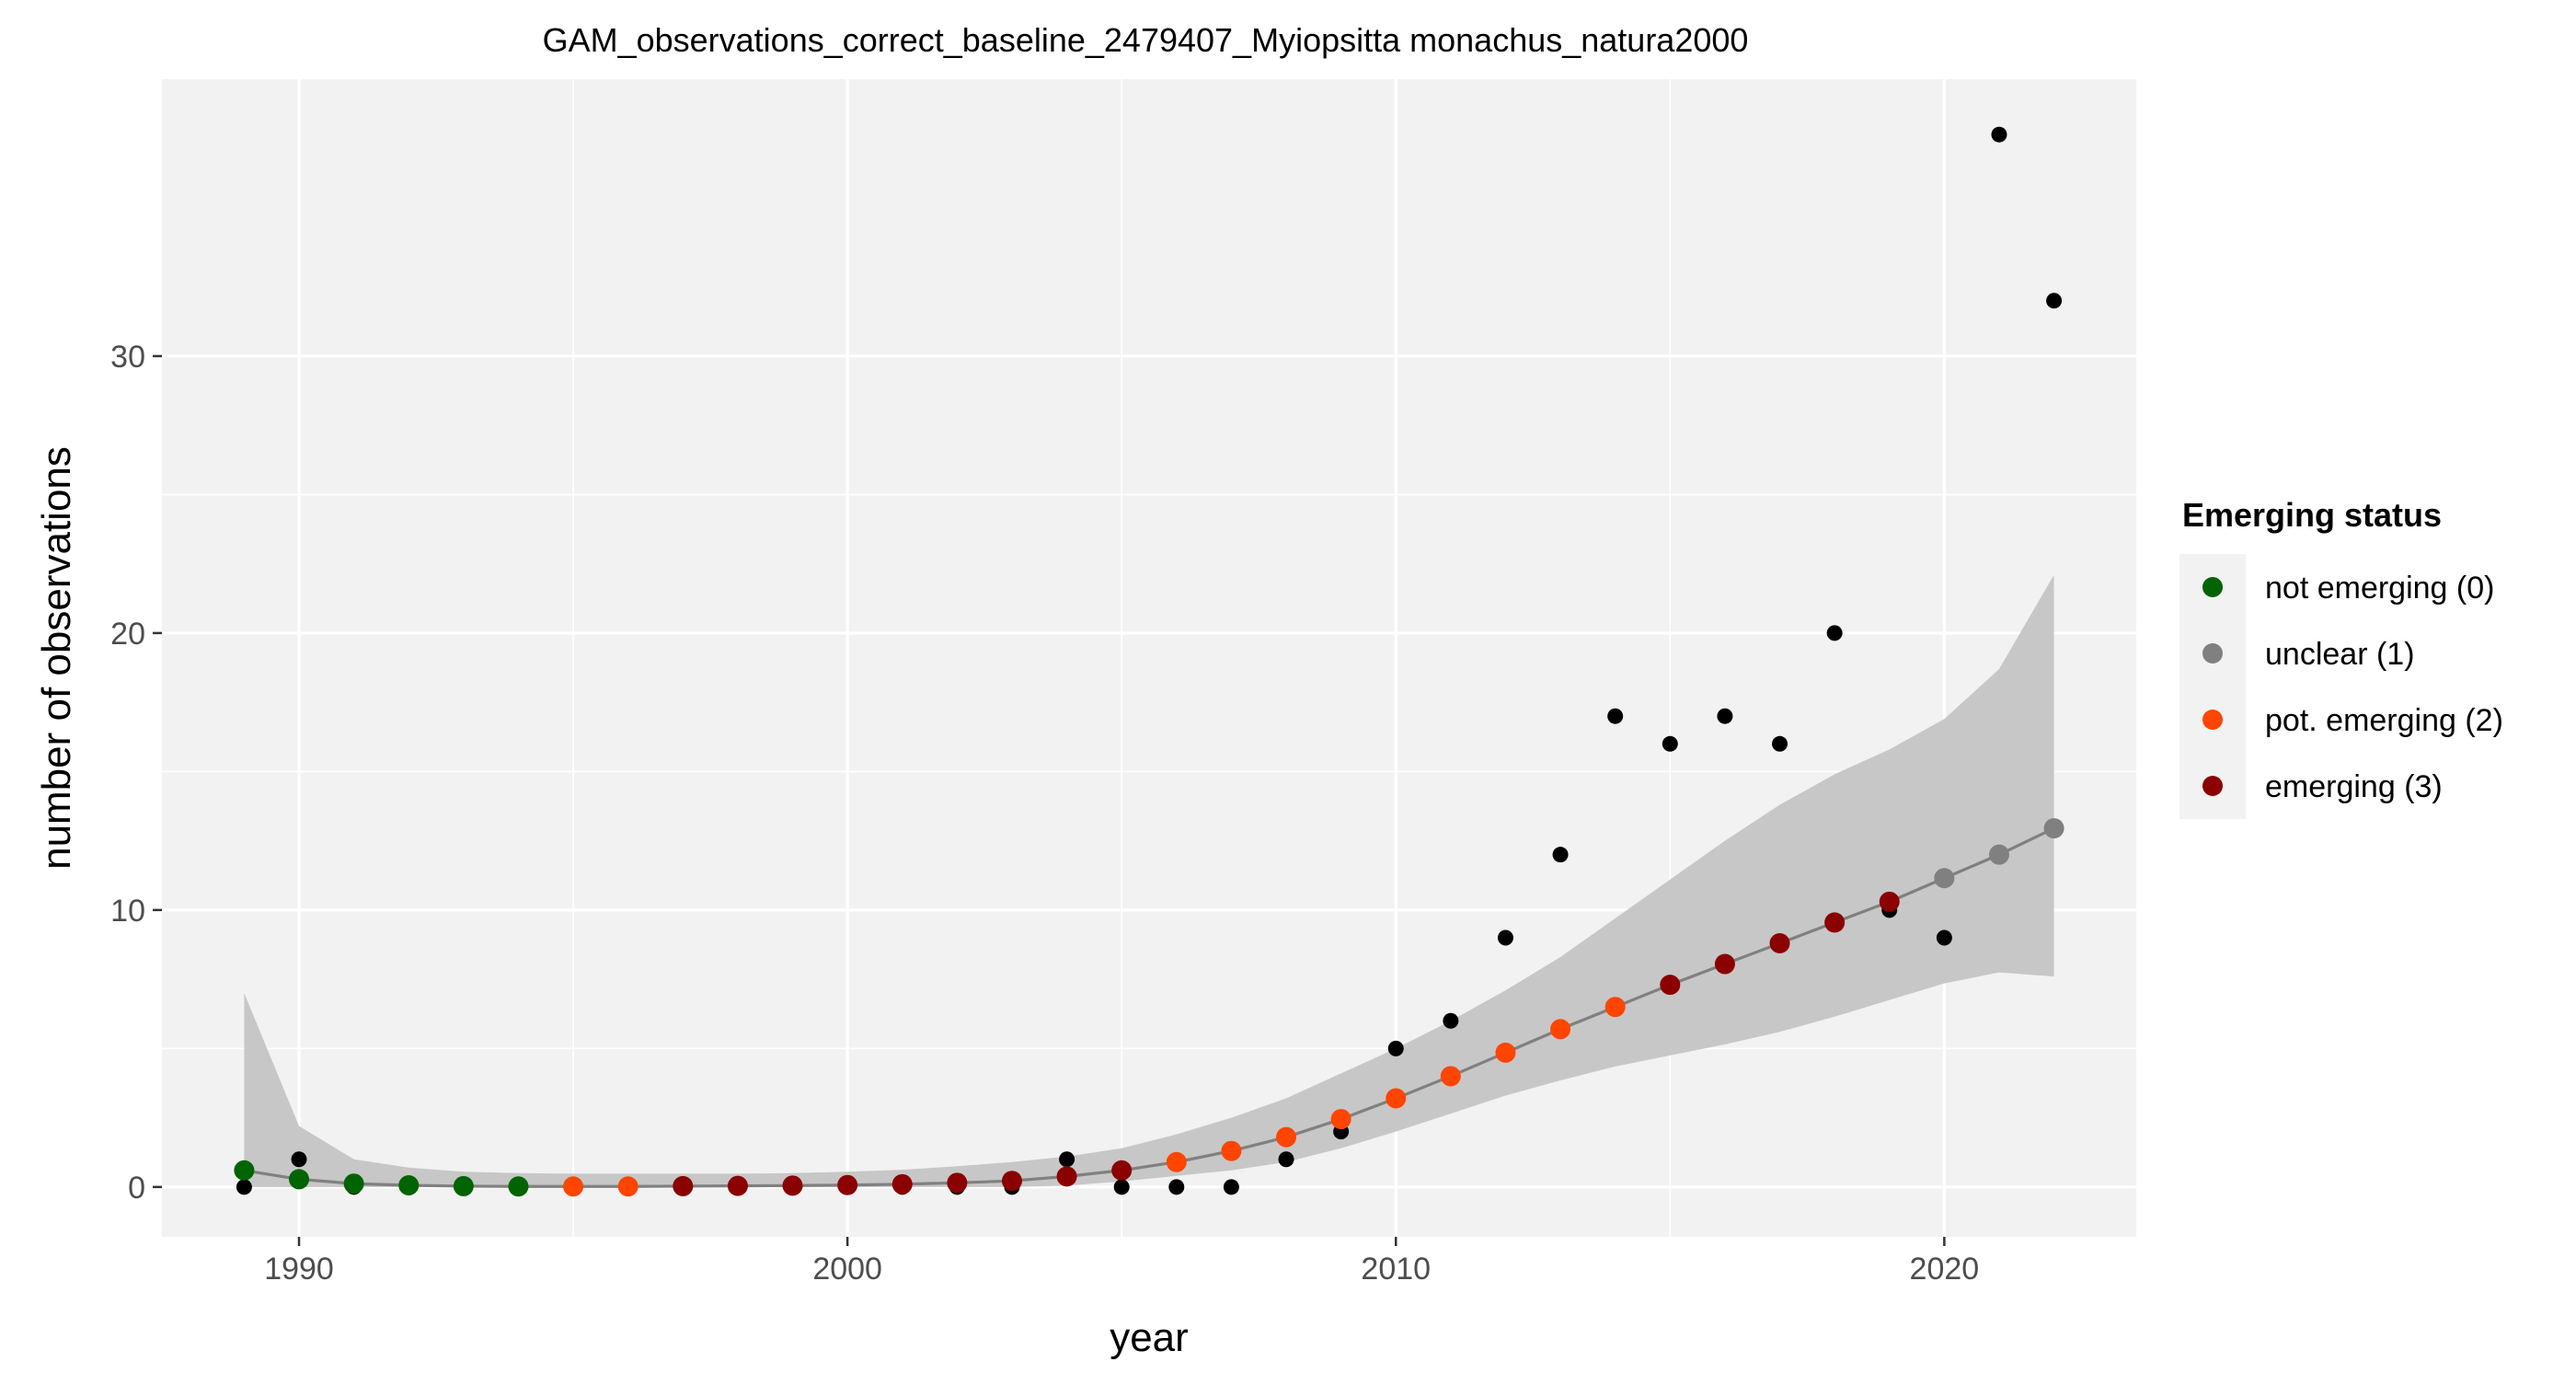 The image size is (2576, 1385). I want to click on legend-title: Emerging status, so click(2312, 515).